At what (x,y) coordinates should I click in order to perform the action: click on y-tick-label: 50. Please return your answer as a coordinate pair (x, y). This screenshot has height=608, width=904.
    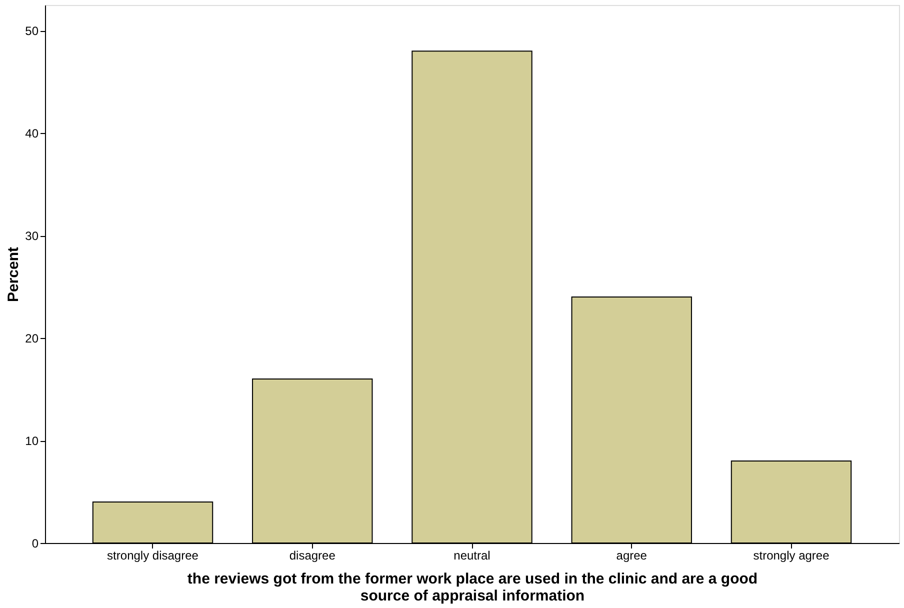
    Looking at the image, I should click on (32, 31).